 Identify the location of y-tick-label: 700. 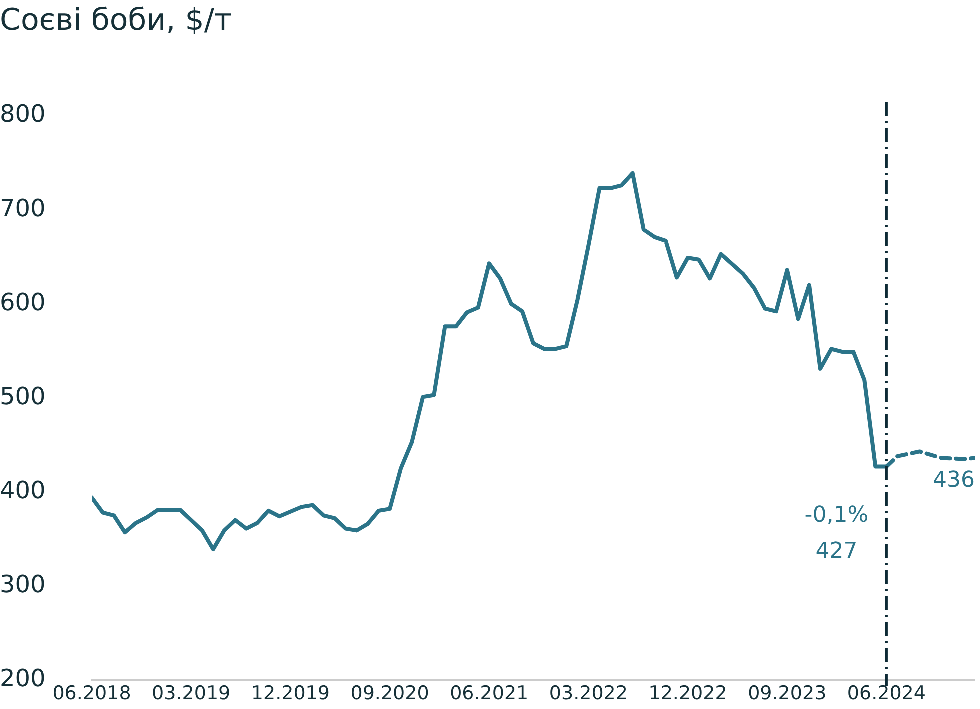
(23, 208).